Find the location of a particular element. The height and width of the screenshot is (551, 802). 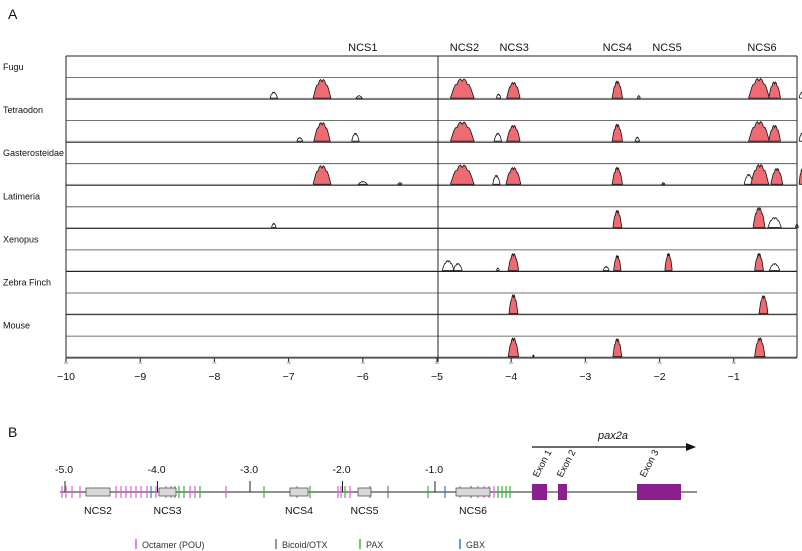

species-track: Zebra Finch is located at coordinates (400, 293).